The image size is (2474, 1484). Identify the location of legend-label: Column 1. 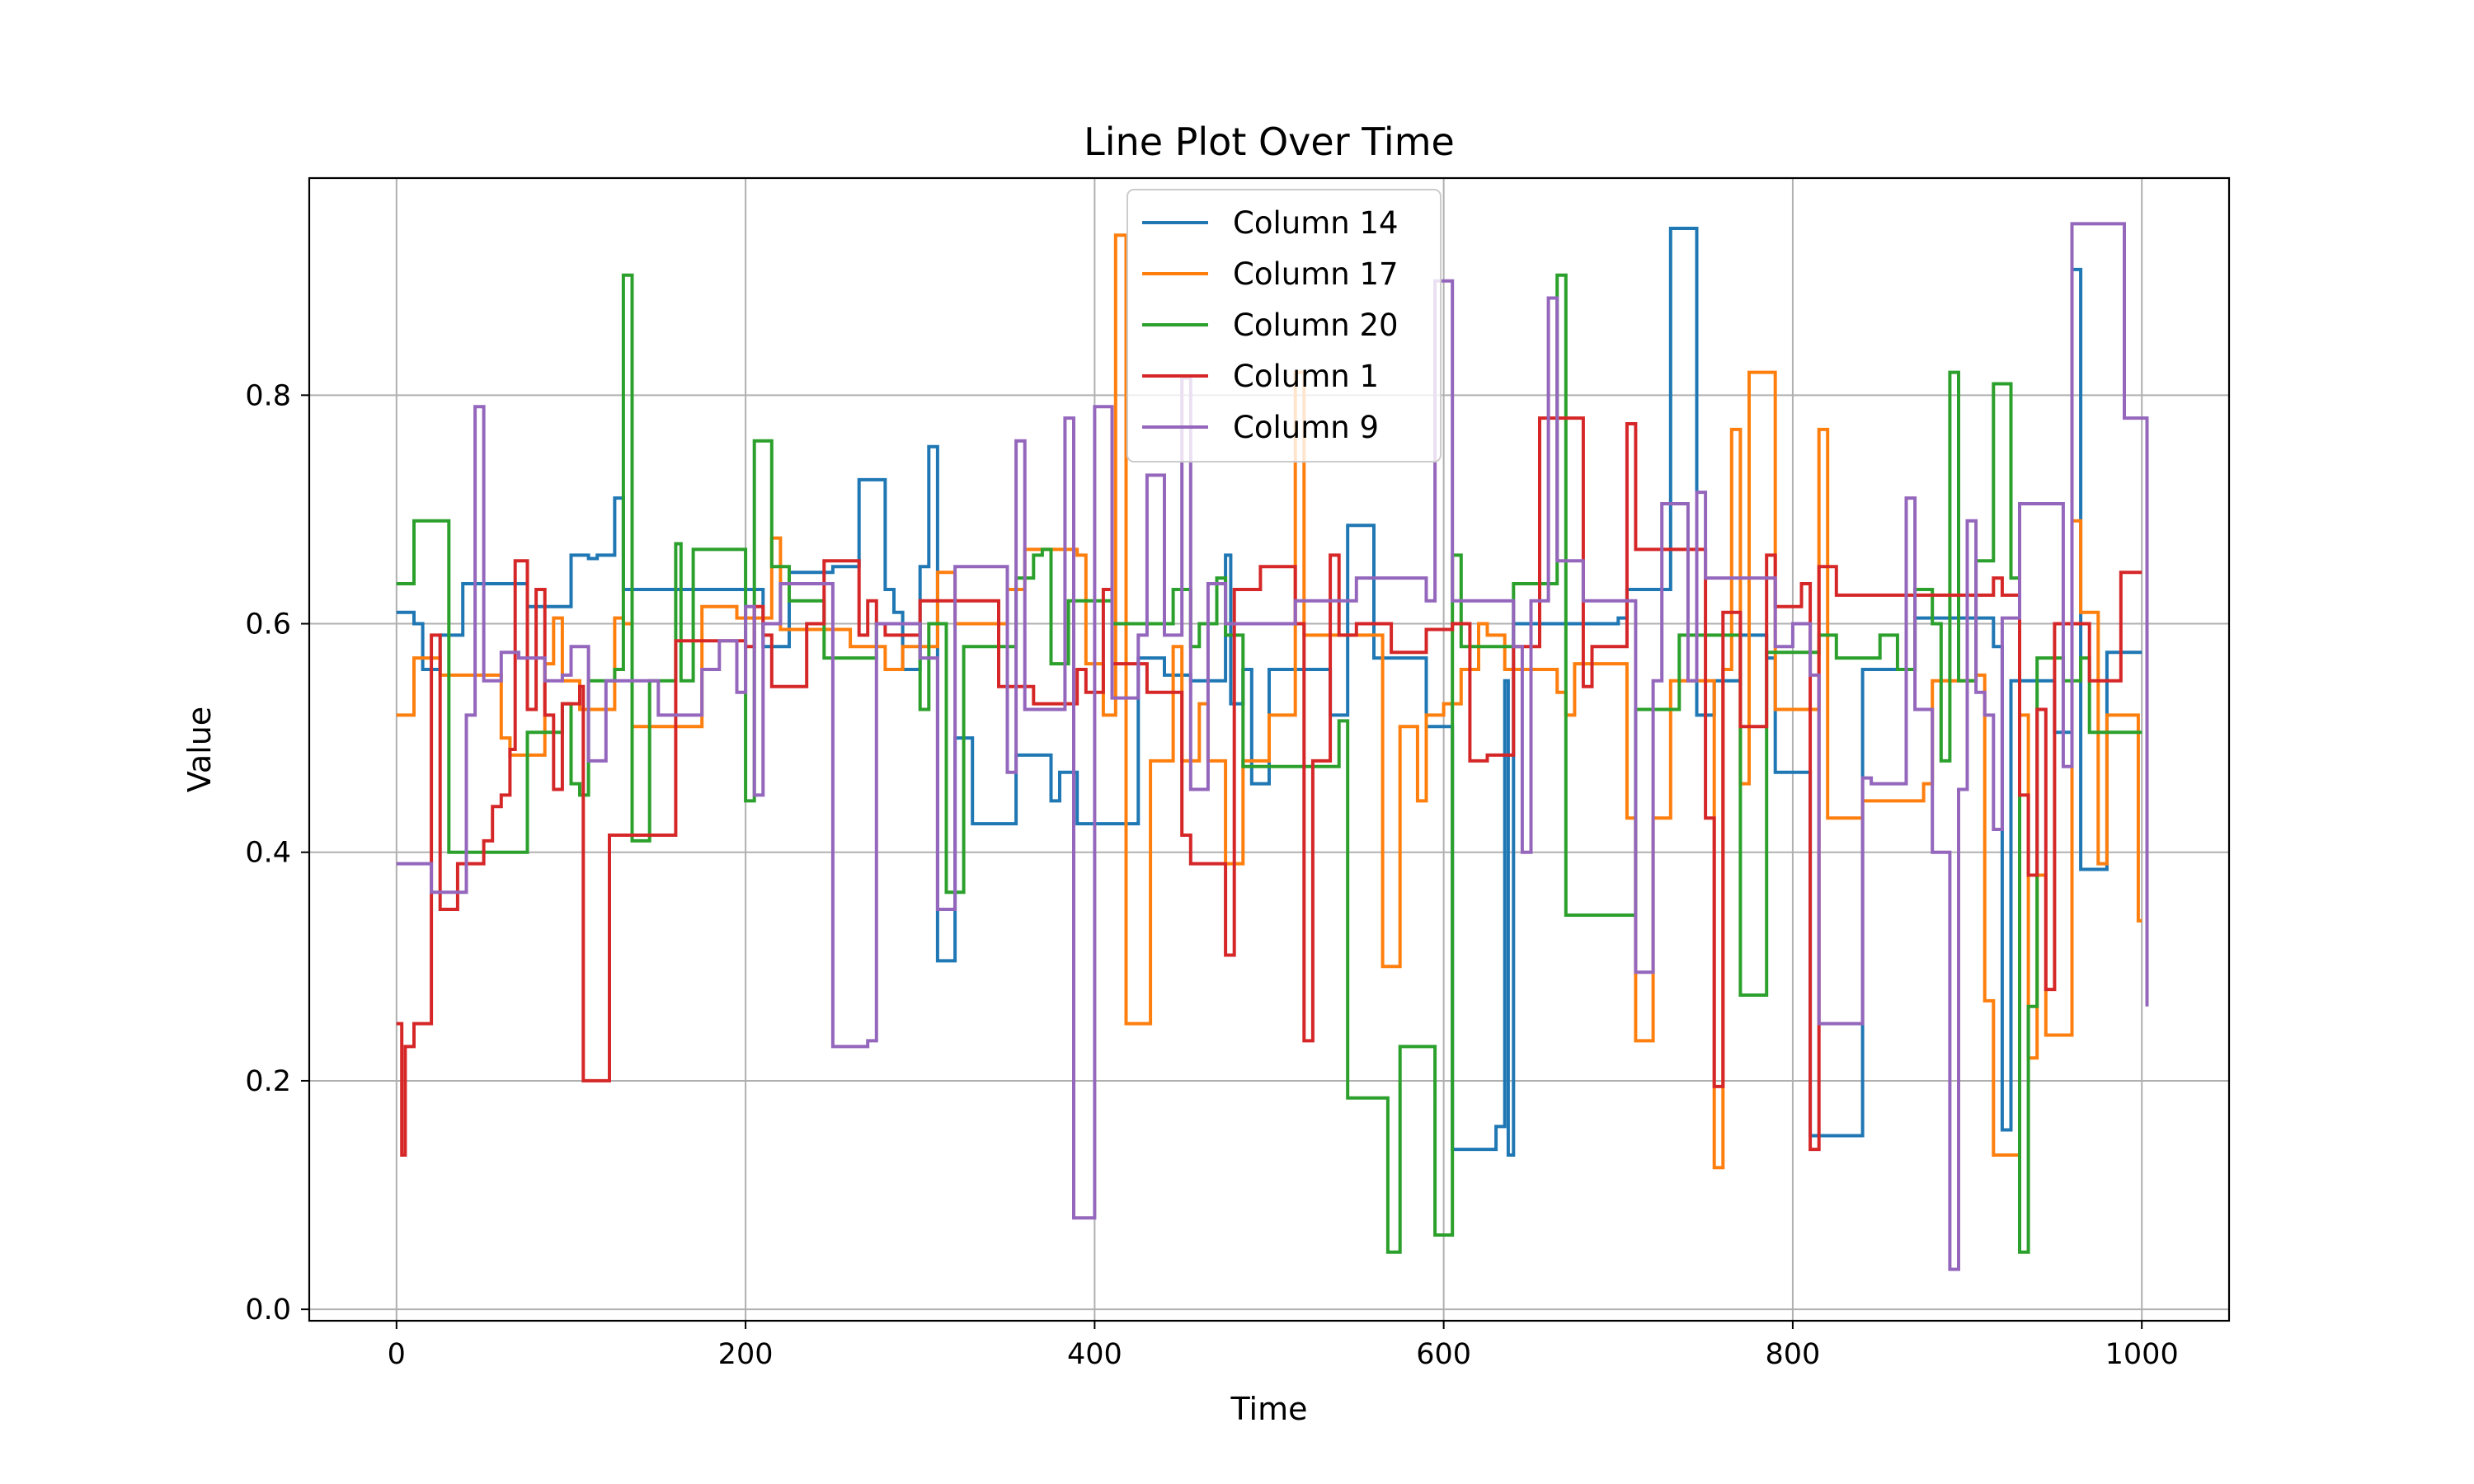
(1306, 376).